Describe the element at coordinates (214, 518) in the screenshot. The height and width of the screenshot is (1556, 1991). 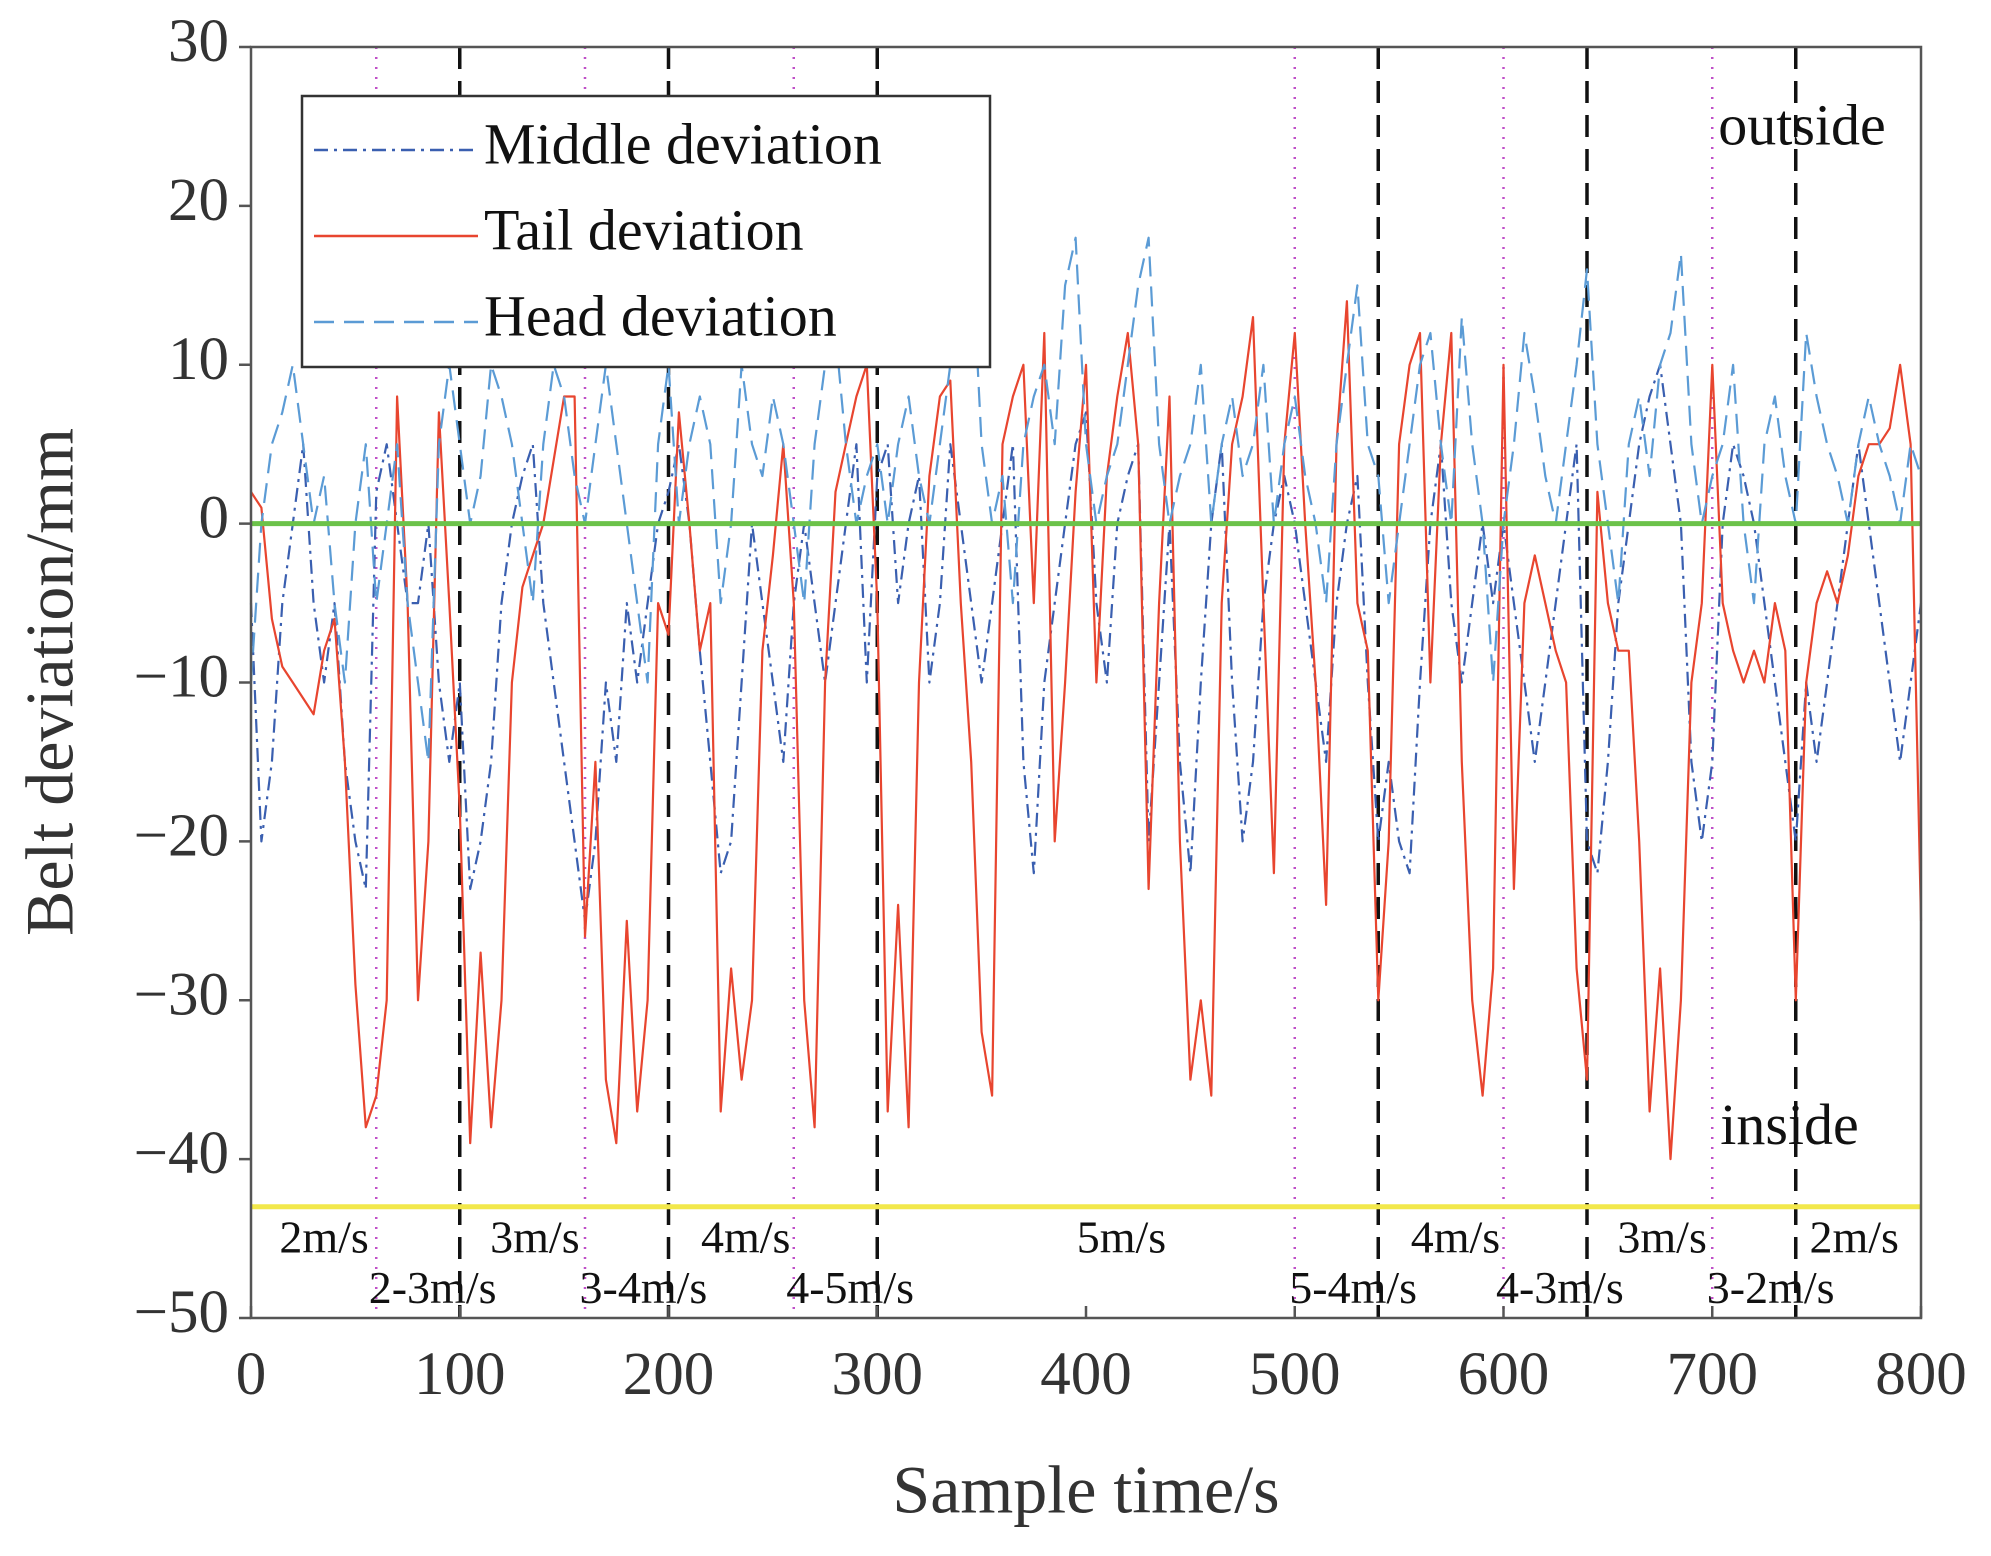
I see `y-tick-label: 0` at that location.